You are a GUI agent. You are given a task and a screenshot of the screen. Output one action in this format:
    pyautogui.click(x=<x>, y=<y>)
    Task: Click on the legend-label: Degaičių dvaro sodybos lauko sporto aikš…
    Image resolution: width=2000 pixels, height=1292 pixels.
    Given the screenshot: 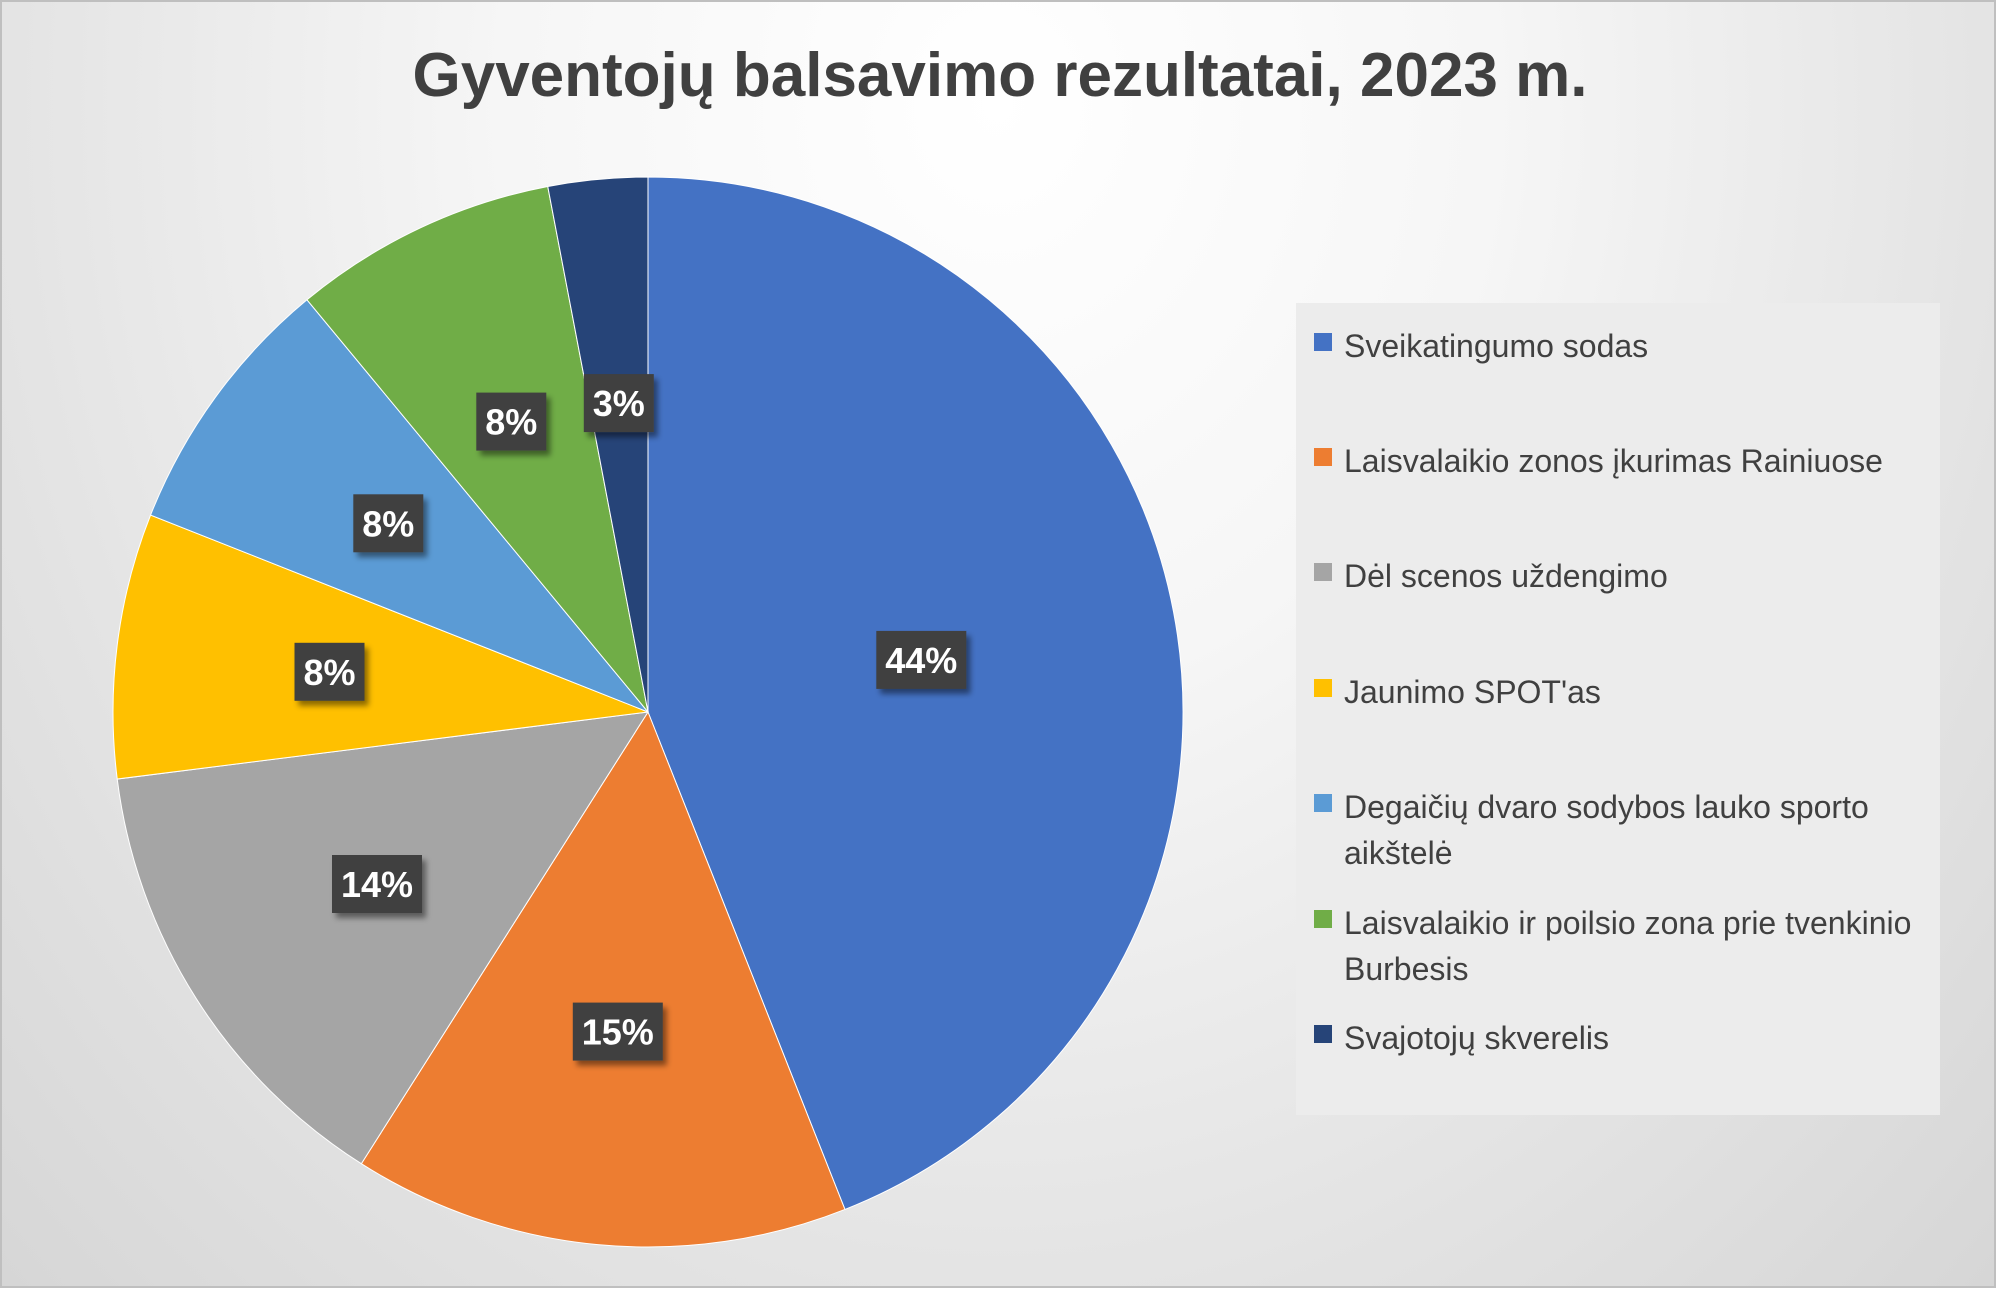 What is the action you would take?
    pyautogui.click(x=1606, y=830)
    